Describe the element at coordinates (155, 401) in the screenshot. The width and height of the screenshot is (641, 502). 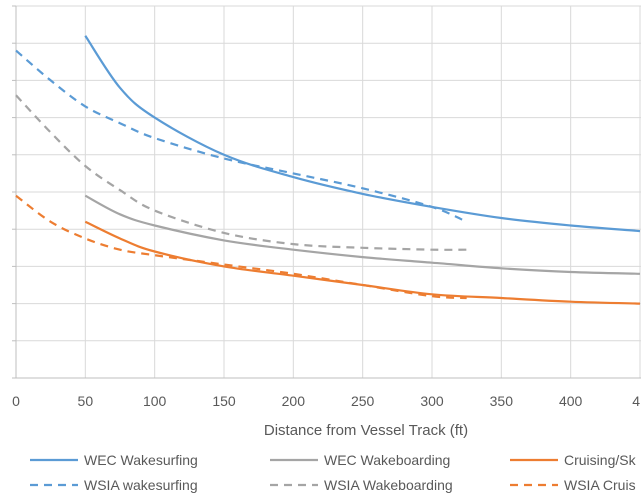
I see `x-tick-label: 100` at that location.